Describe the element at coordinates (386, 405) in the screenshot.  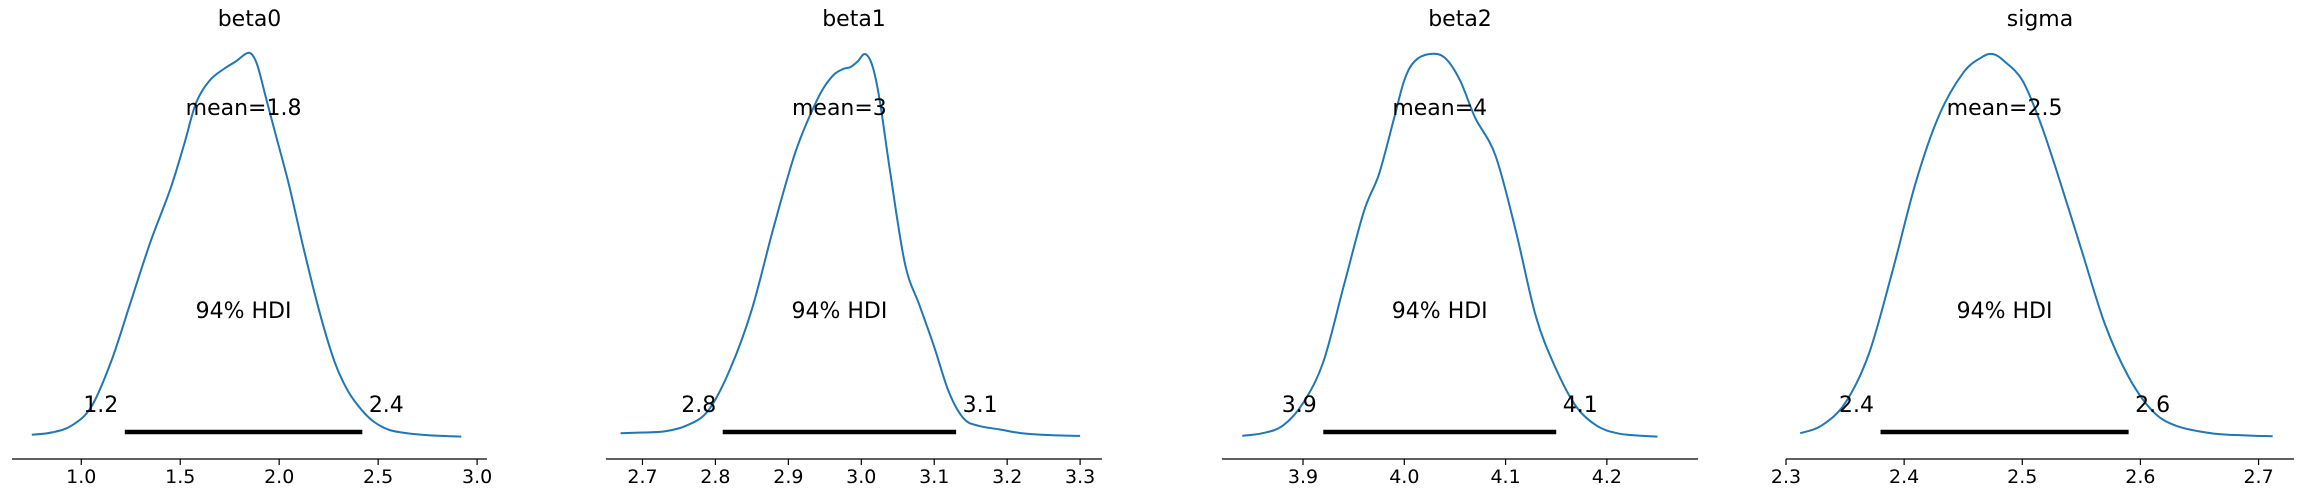
I see `hdi-high-label: 2.4` at that location.